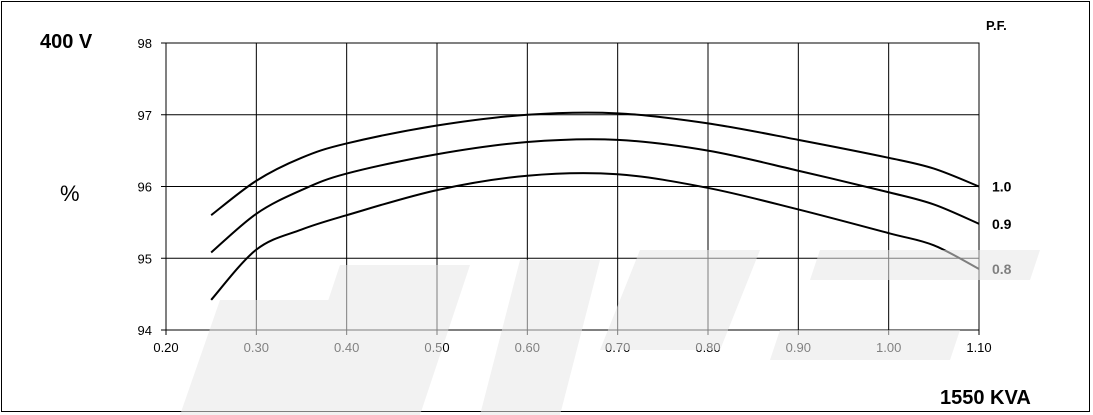 The height and width of the screenshot is (415, 1093). Describe the element at coordinates (1002, 187) in the screenshot. I see `series-label-pf-1-0: 1.0` at that location.